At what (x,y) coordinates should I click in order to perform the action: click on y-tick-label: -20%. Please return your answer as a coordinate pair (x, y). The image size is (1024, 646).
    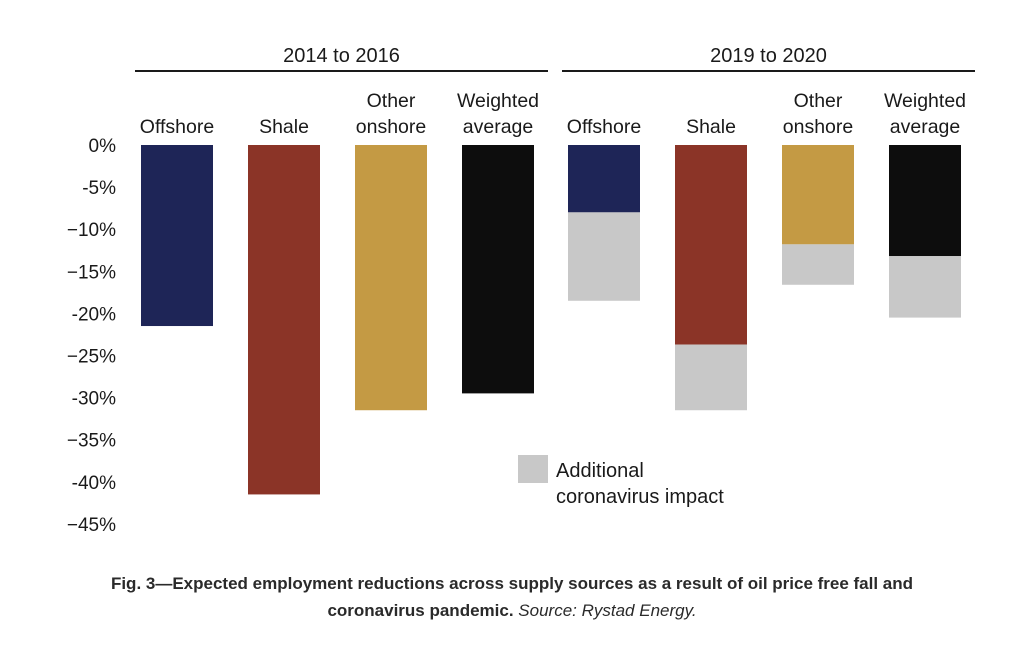
    Looking at the image, I should click on (94, 314).